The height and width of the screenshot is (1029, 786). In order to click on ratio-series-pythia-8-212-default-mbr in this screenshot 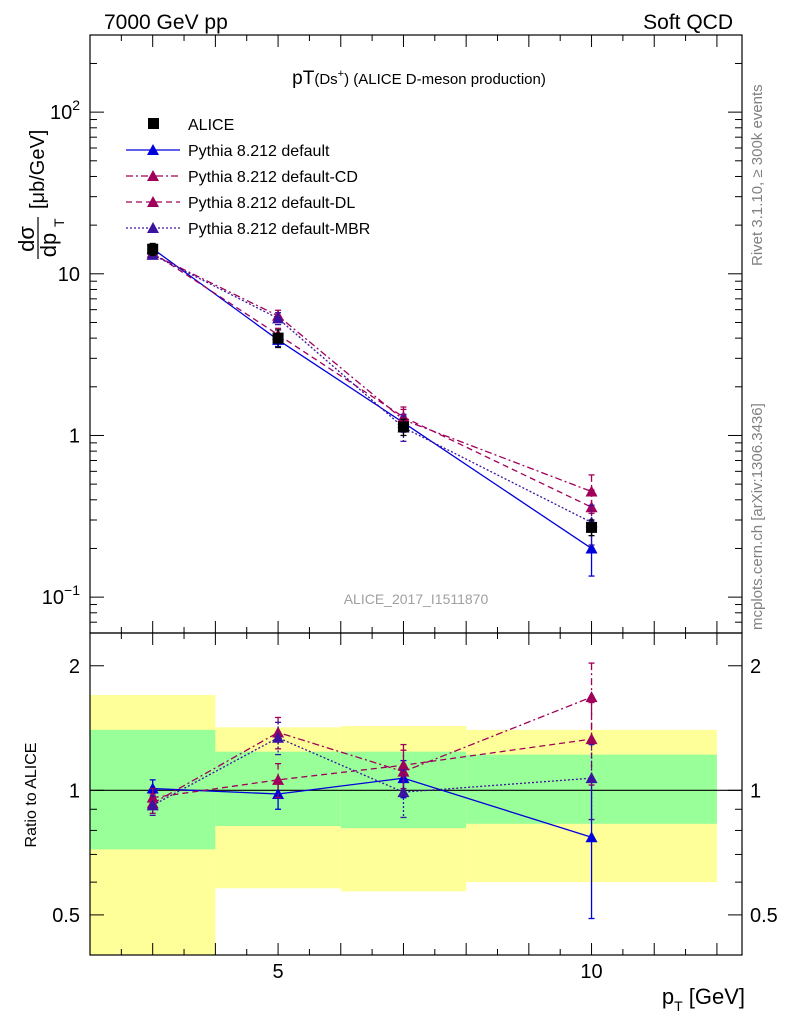, I will do `click(372, 771)`.